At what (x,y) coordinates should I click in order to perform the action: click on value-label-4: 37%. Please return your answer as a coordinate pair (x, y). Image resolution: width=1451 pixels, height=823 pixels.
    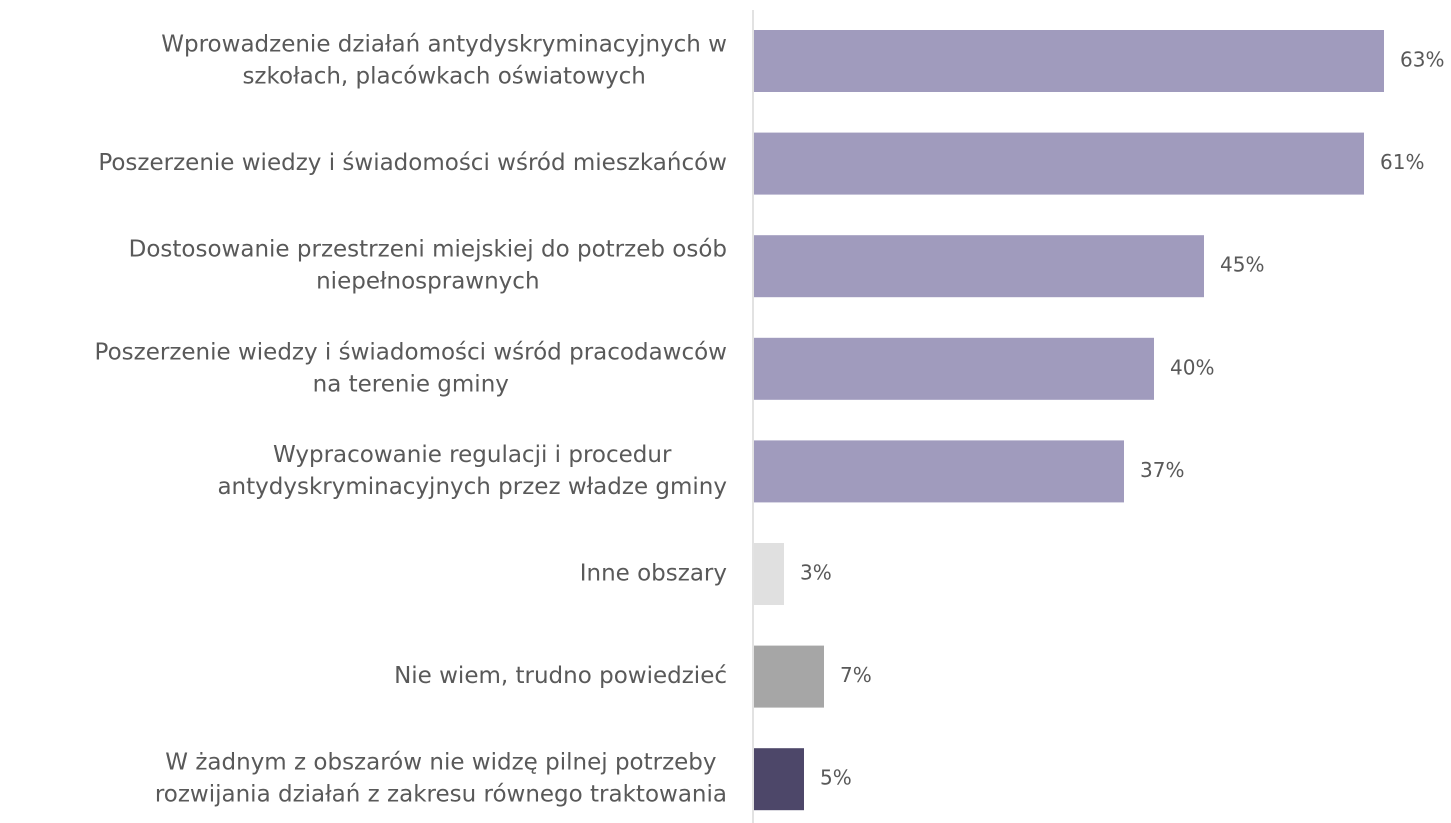
    Looking at the image, I should click on (1162, 470).